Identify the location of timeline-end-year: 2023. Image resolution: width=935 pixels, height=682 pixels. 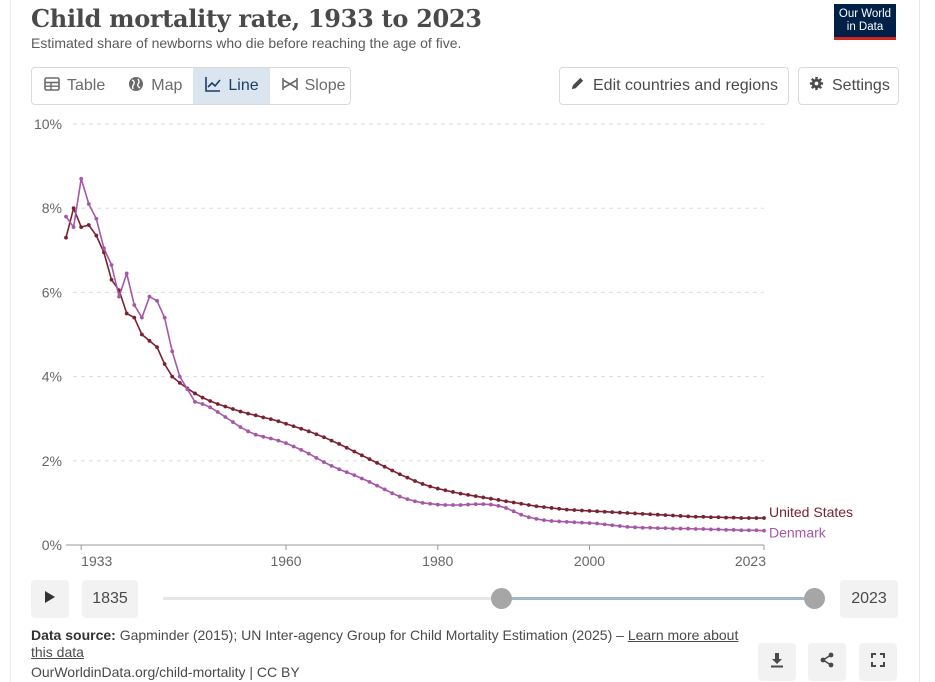
(869, 599).